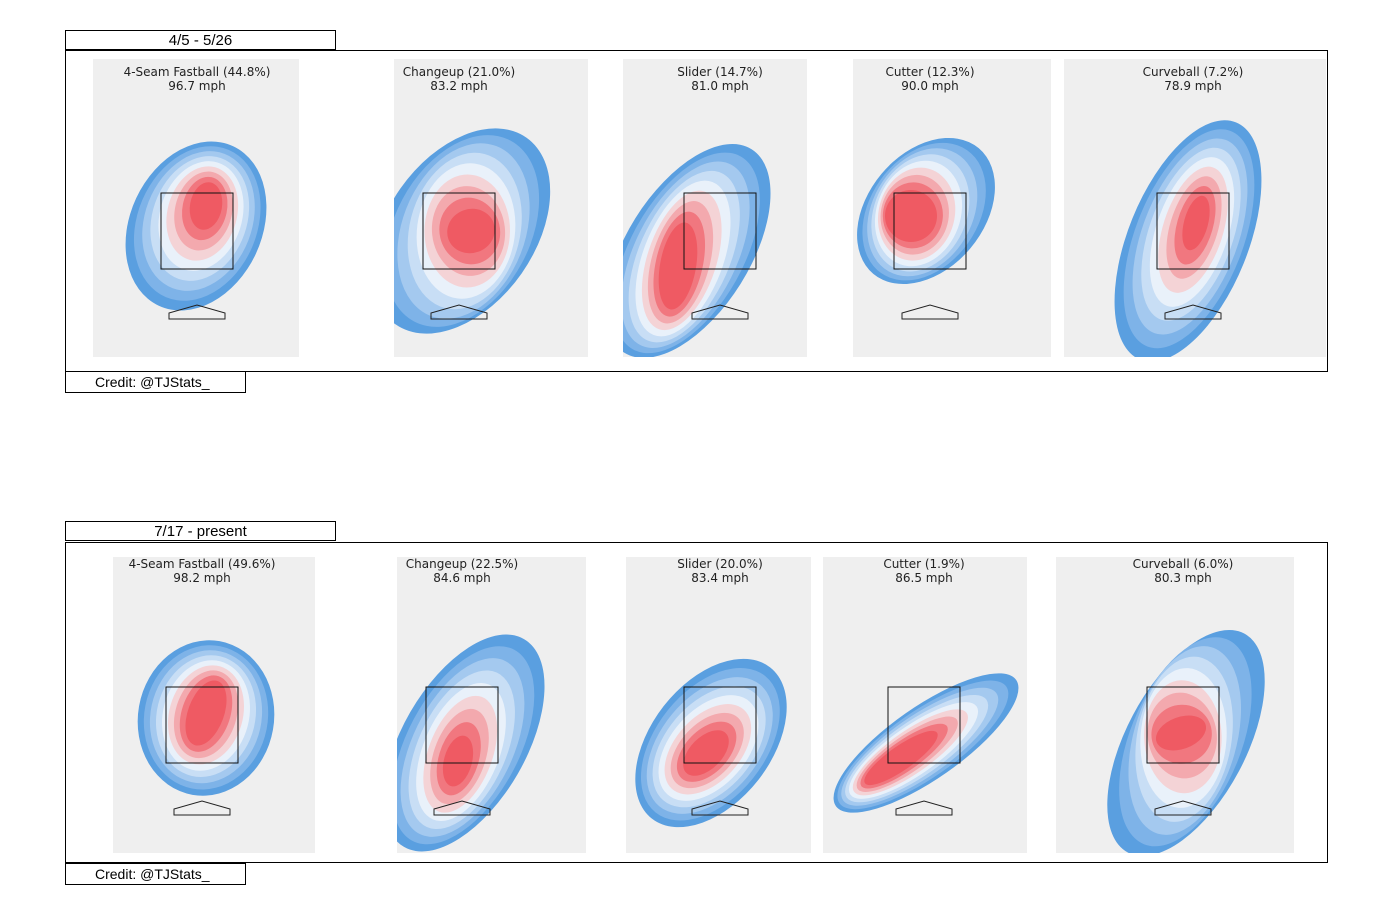 The image size is (1400, 924). Describe the element at coordinates (459, 72) in the screenshot. I see `pitch-name-label: Changeup (21.0%)` at that location.